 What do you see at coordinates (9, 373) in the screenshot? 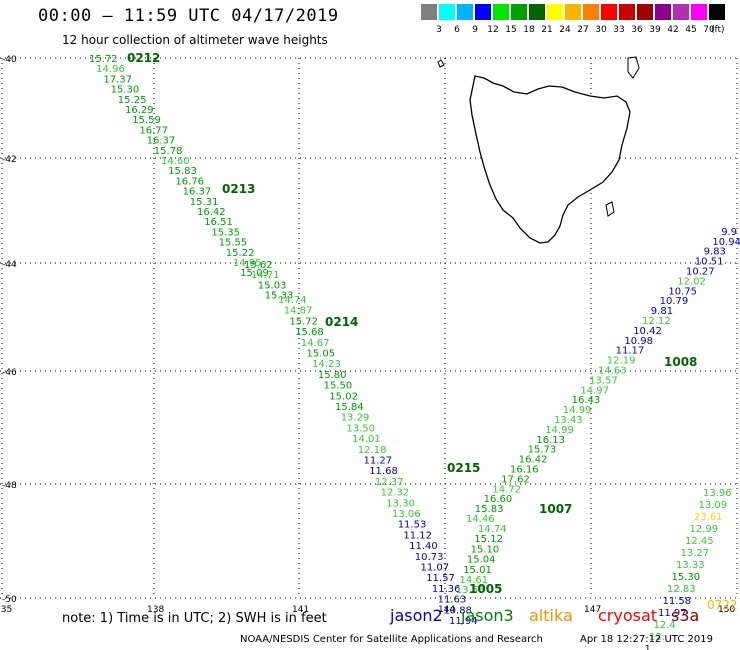
I see `lat-label: -46` at bounding box center [9, 373].